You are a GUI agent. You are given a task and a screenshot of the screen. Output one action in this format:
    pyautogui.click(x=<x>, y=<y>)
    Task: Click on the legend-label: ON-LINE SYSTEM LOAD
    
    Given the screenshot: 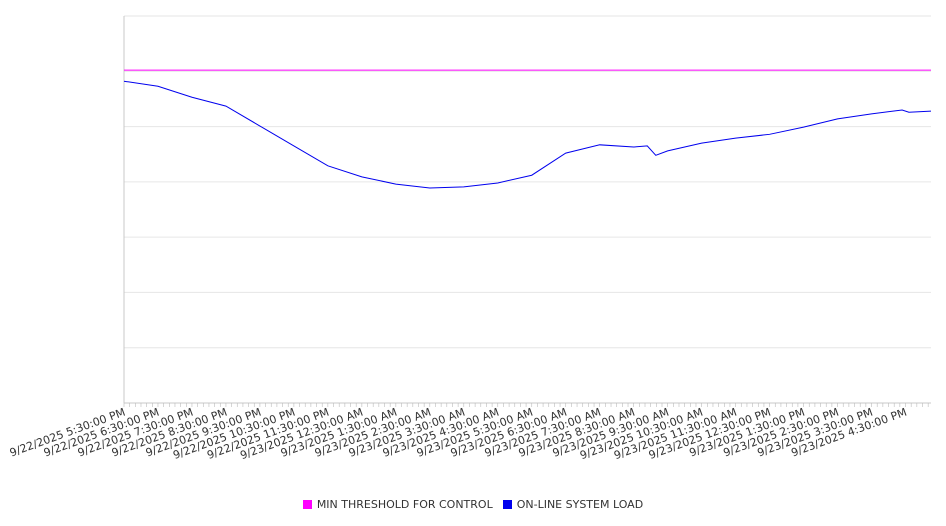 What is the action you would take?
    pyautogui.click(x=580, y=504)
    